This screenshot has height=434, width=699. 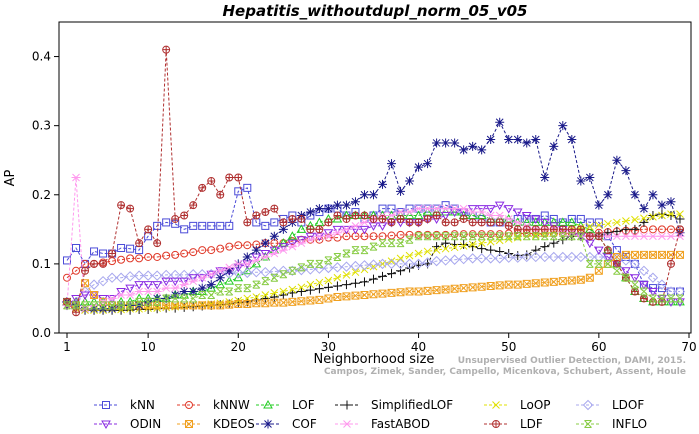 What do you see at coordinates (41, 57) in the screenshot?
I see `y-tick-label: 0.4` at bounding box center [41, 57].